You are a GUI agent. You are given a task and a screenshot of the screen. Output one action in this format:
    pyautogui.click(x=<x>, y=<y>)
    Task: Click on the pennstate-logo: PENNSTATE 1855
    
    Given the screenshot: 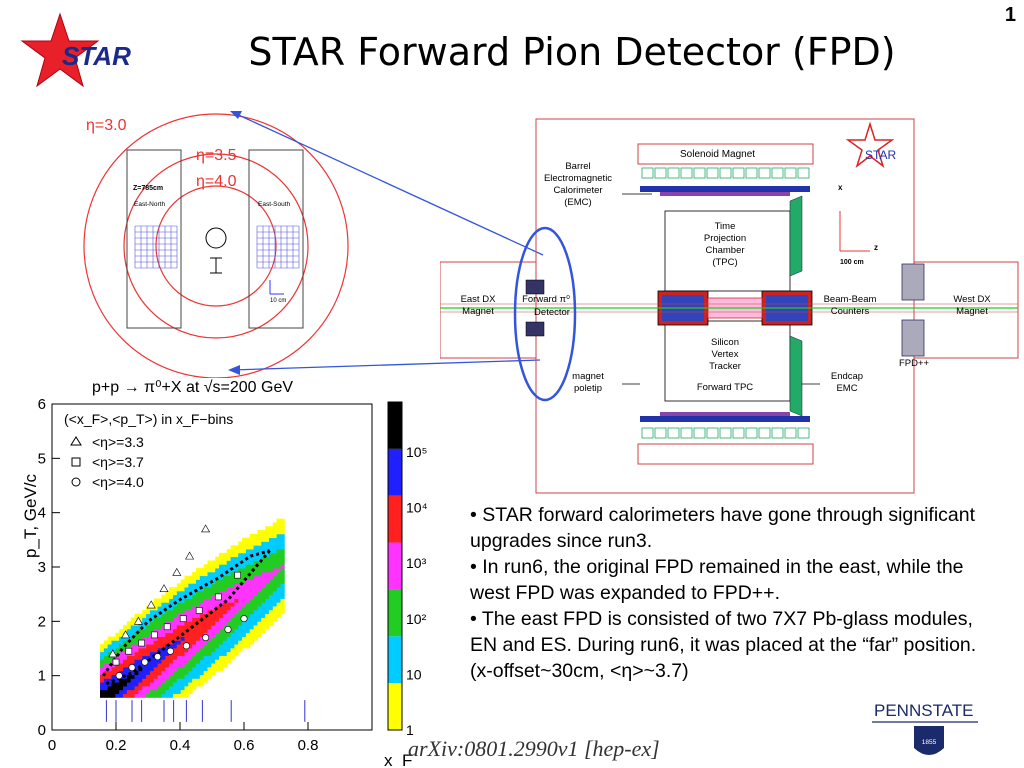 What is the action you would take?
    pyautogui.click(x=925, y=728)
    